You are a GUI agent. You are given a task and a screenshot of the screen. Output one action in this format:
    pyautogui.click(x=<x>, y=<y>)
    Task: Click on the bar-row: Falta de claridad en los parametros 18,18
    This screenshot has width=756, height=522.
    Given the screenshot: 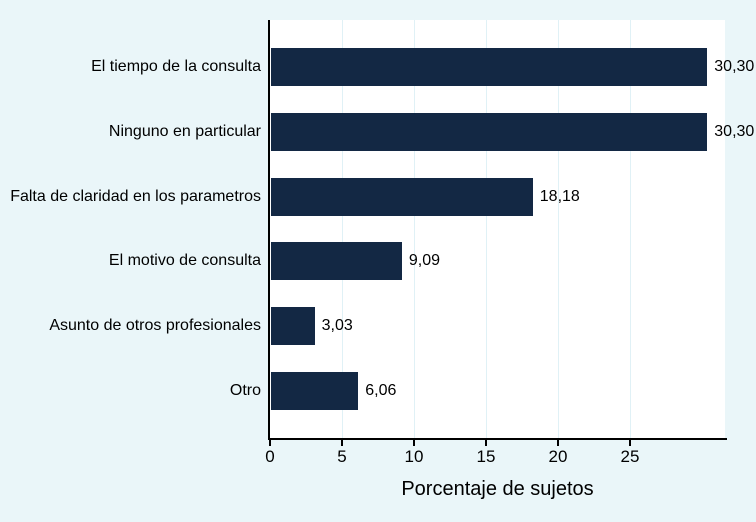 What is the action you would take?
    pyautogui.click(x=378, y=196)
    